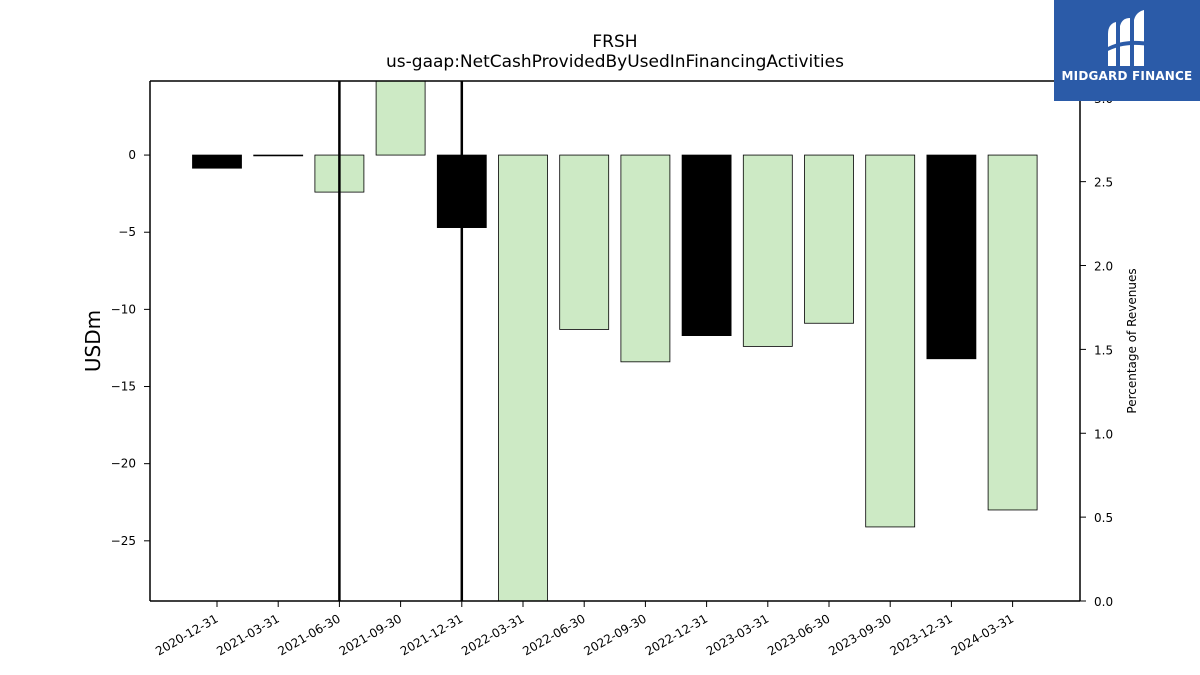 The image size is (1200, 675). What do you see at coordinates (1103, 267) in the screenshot?
I see `y2tick-label: 2.0` at bounding box center [1103, 267].